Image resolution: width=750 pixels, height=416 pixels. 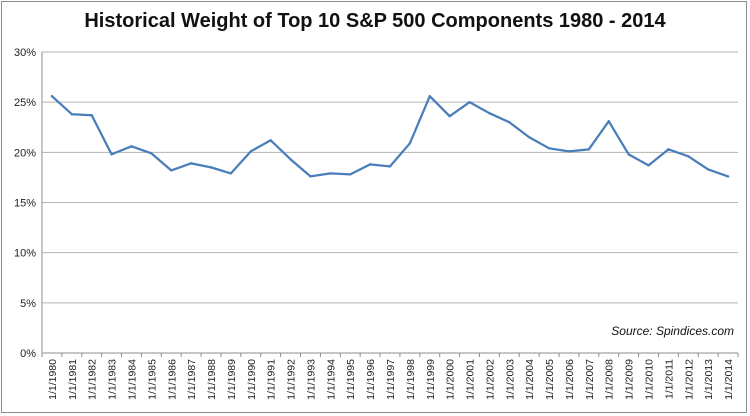 What do you see at coordinates (729, 379) in the screenshot?
I see `x-tick-label: 1/1/2014` at bounding box center [729, 379].